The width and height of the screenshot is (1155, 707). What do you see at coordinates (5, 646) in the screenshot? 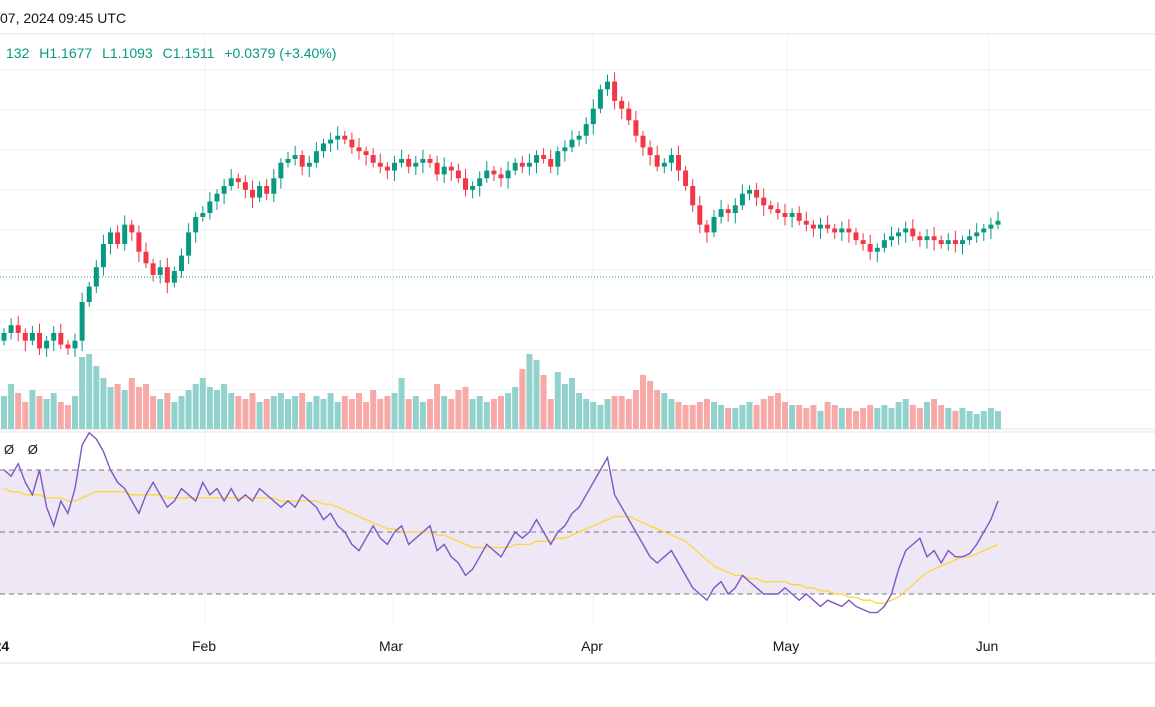
I see `x-tick-label: 2024` at bounding box center [5, 646].